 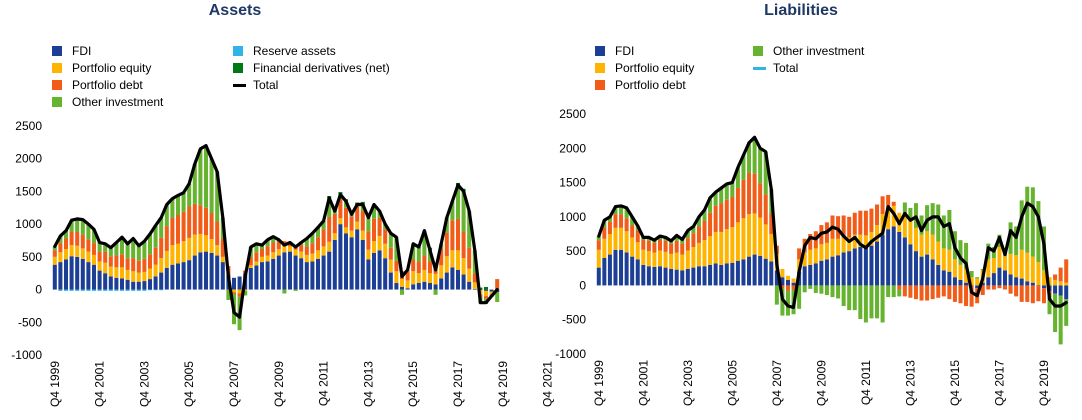 What do you see at coordinates (503, 384) in the screenshot?
I see `x-tick-label: Q4 2019` at bounding box center [503, 384].